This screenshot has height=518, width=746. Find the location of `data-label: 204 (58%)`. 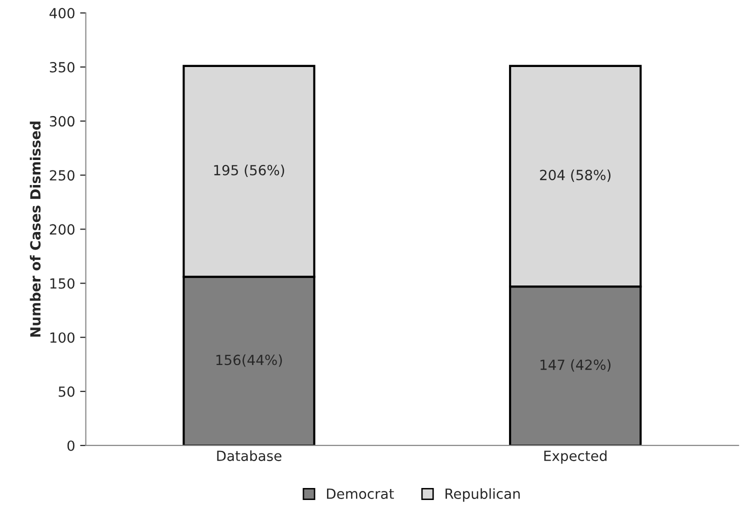

data-label: 204 (58%) is located at coordinates (575, 176).